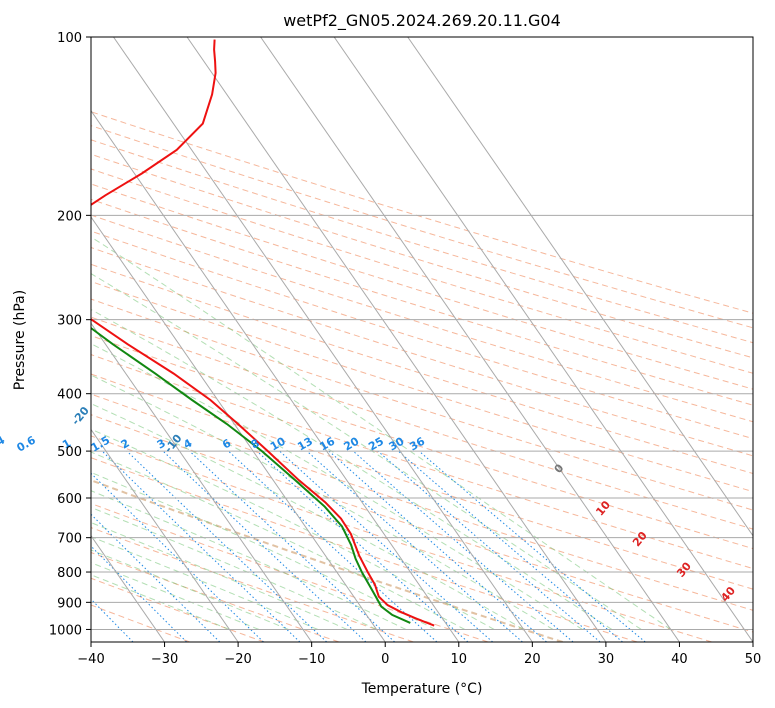 This screenshot has width=775, height=708. Describe the element at coordinates (419, 654) in the screenshot. I see `x-axis-ticks: −40 −30 −20 −10 0 10 20 30 40 50` at that location.